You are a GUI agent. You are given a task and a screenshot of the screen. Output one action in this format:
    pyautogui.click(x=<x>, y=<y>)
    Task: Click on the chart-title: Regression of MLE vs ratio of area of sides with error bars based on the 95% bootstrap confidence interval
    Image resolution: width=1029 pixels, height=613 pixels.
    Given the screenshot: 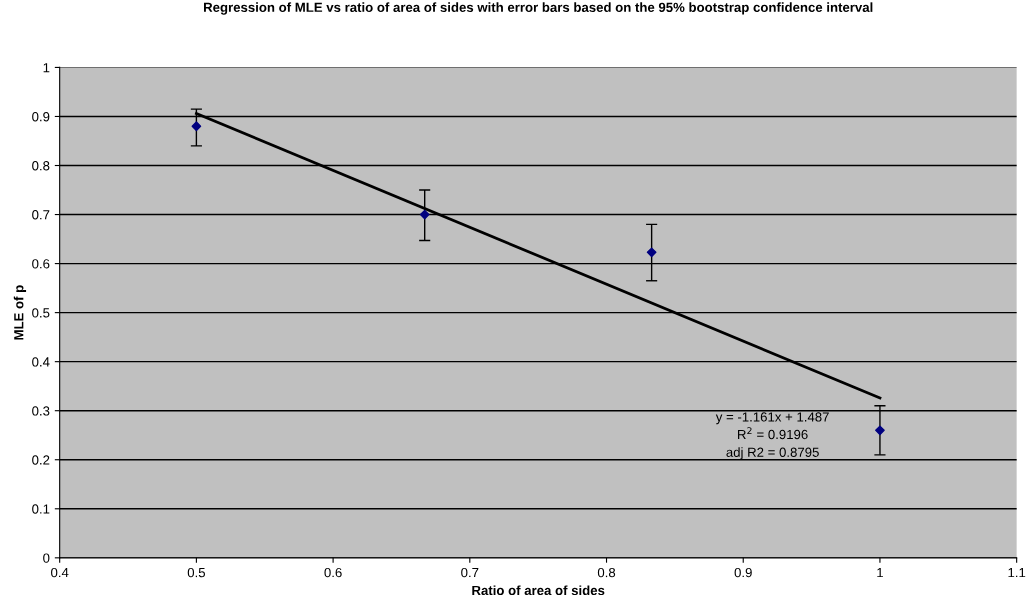 What is the action you would take?
    pyautogui.click(x=538, y=8)
    